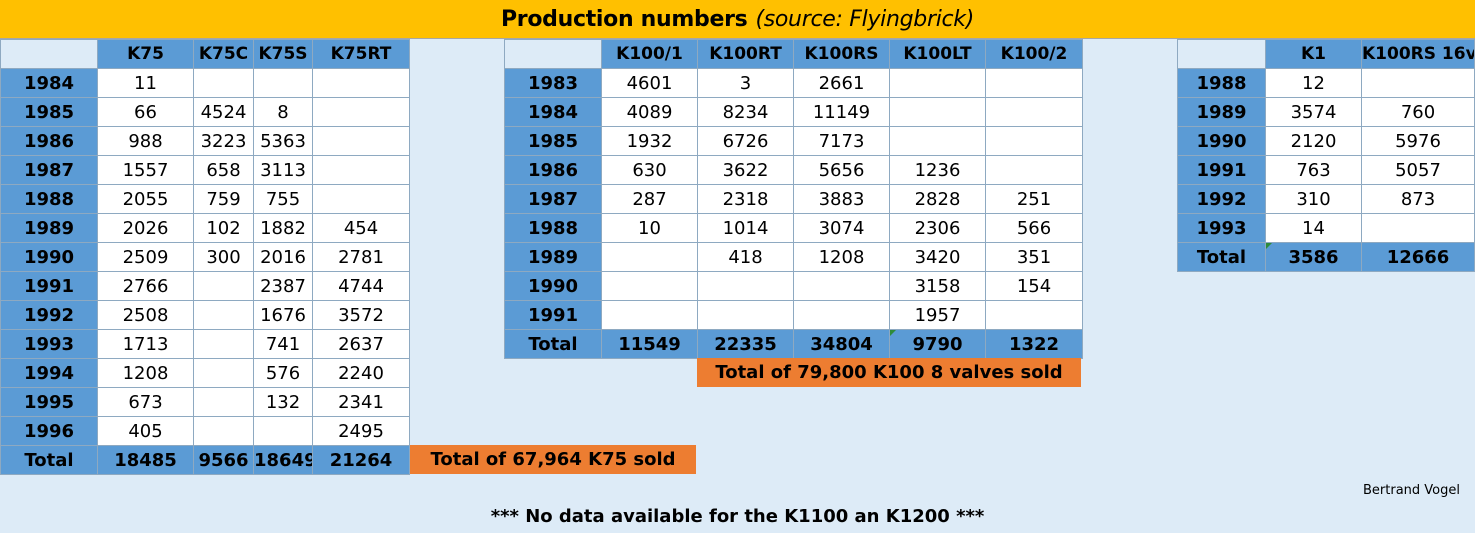 Image resolution: width=1475 pixels, height=533 pixels. What do you see at coordinates (145, 286) in the screenshot?
I see `value-cell: 2766` at bounding box center [145, 286].